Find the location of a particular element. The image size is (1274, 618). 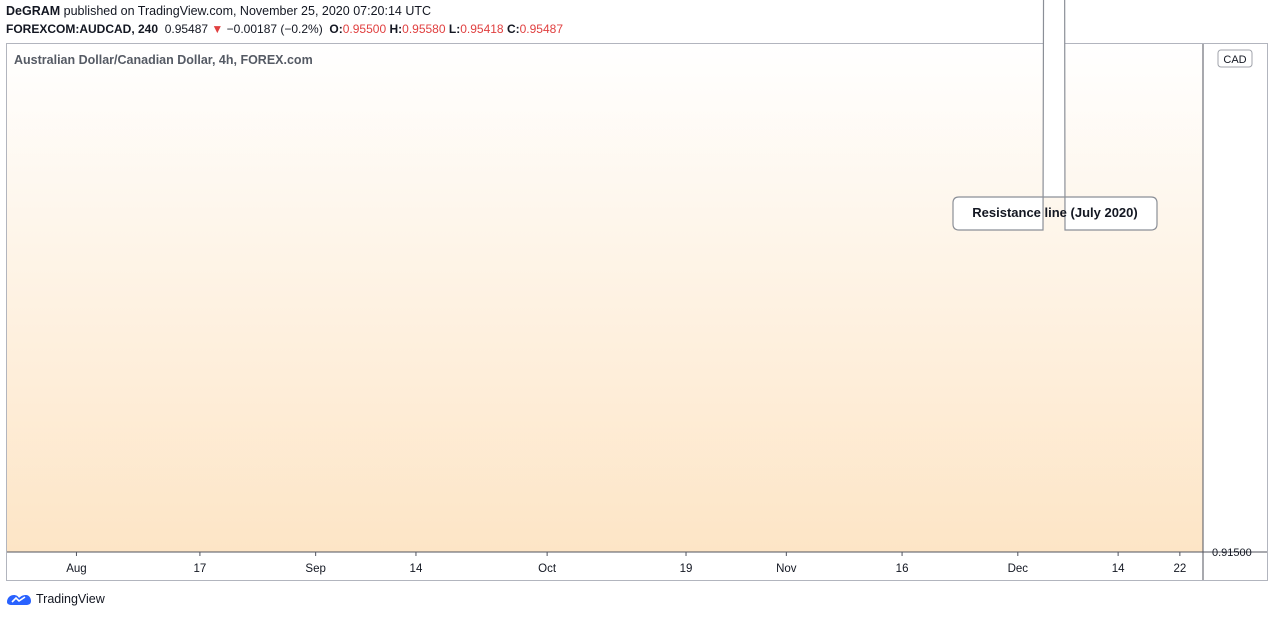

currency-label: CAD is located at coordinates (1234, 60).